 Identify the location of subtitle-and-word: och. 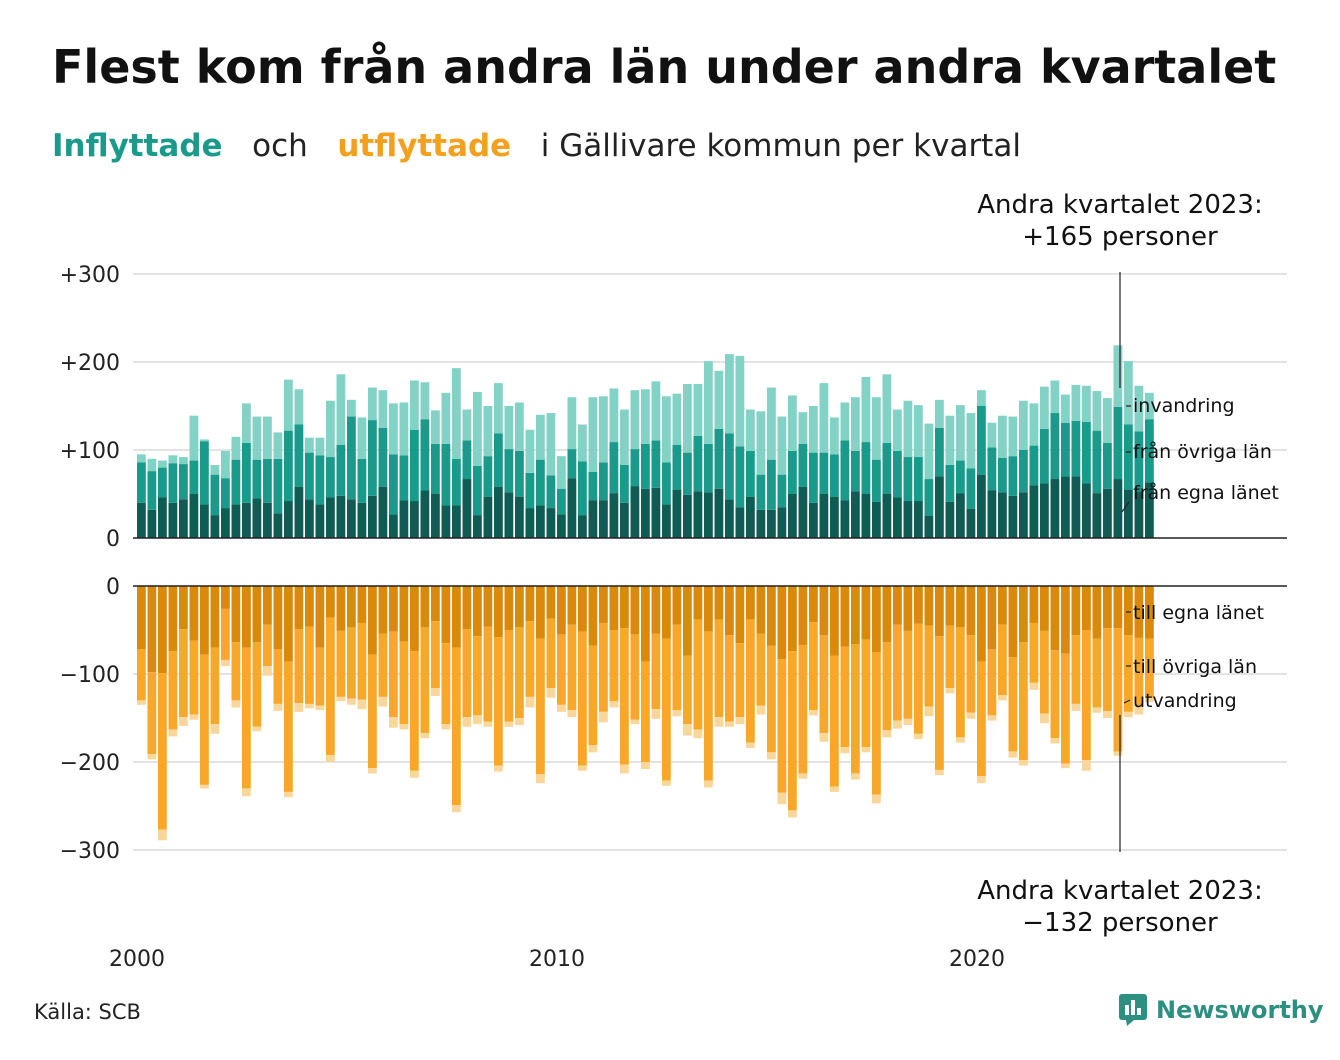
(280, 146).